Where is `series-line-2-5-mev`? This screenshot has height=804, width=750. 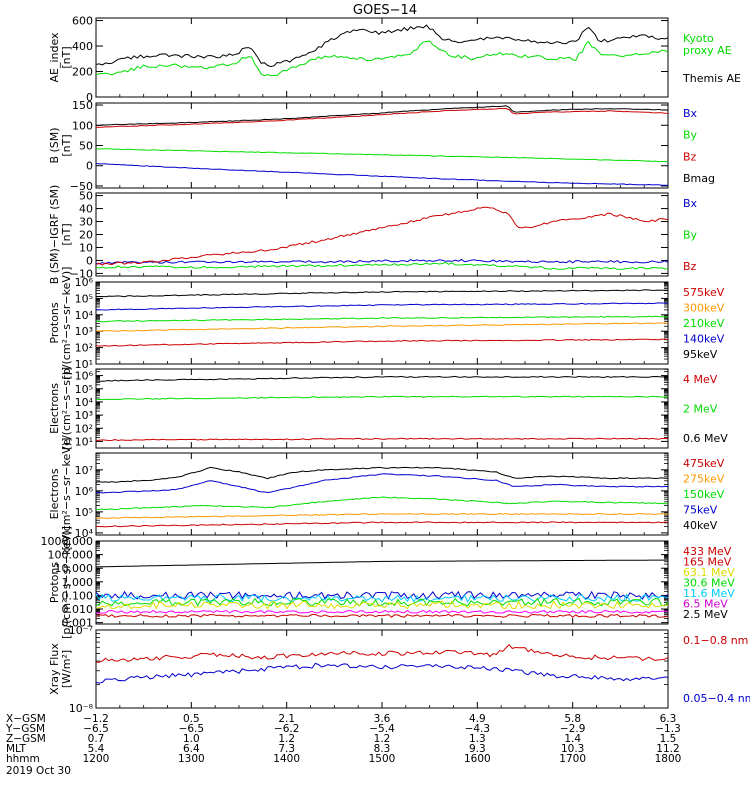 series-line-2-5-mev is located at coordinates (382, 616).